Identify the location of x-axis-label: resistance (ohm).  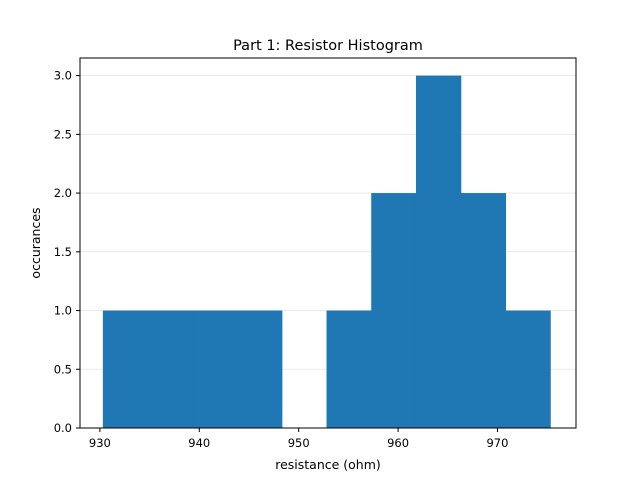
(328, 464).